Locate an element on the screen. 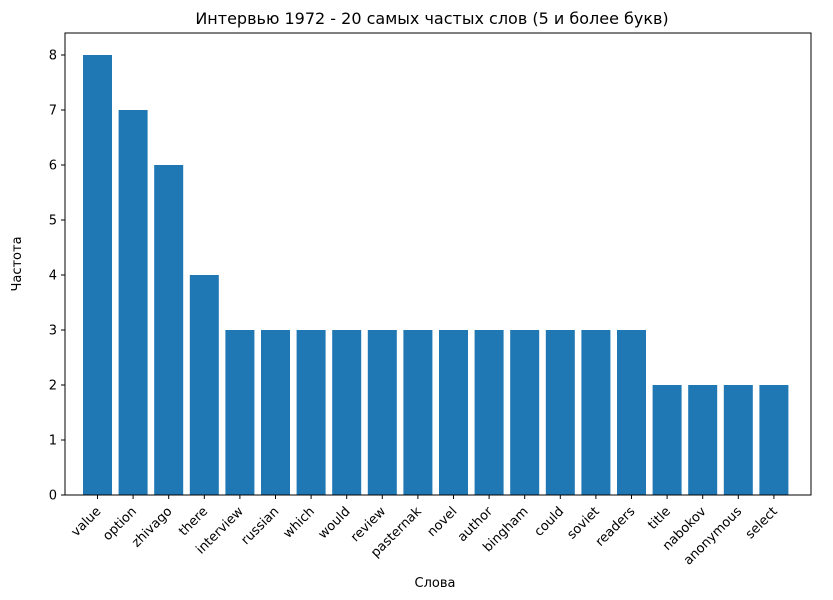  bar-select is located at coordinates (774, 440).